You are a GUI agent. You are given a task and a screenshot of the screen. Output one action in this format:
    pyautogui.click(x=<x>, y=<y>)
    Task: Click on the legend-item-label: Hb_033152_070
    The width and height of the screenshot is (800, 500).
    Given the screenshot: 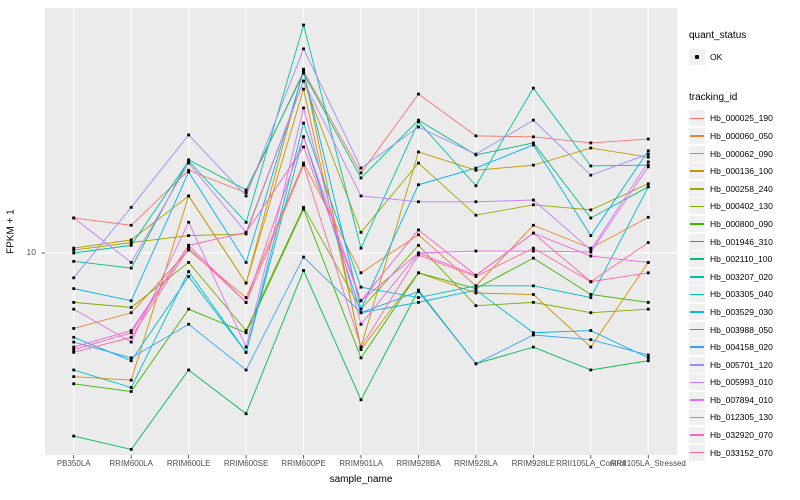 What is the action you would take?
    pyautogui.click(x=741, y=452)
    